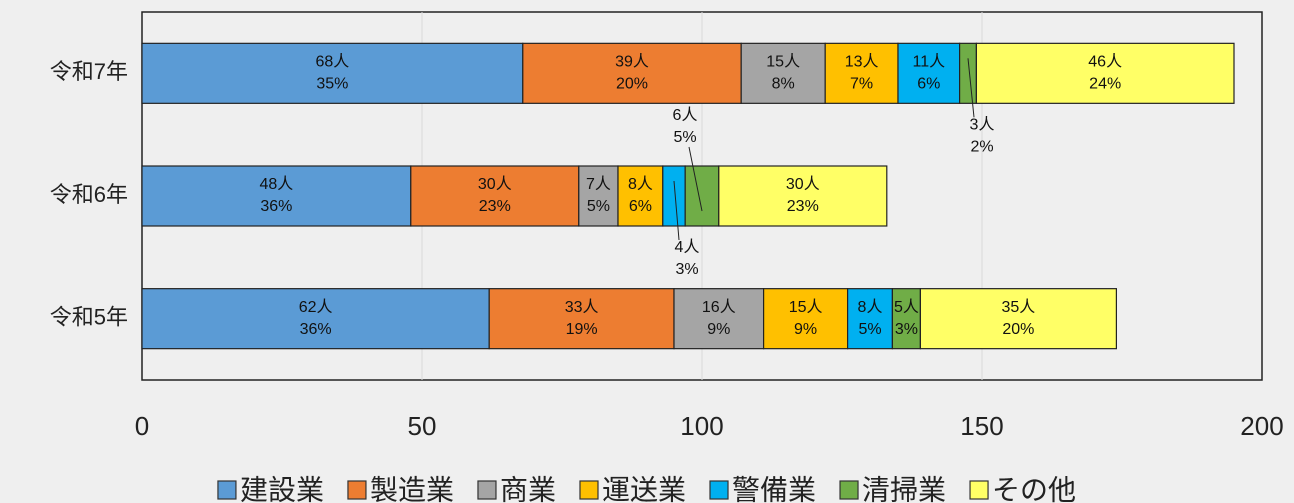 This screenshot has height=503, width=1294. Describe the element at coordinates (598, 184) in the screenshot. I see `data-label: 7人` at that location.